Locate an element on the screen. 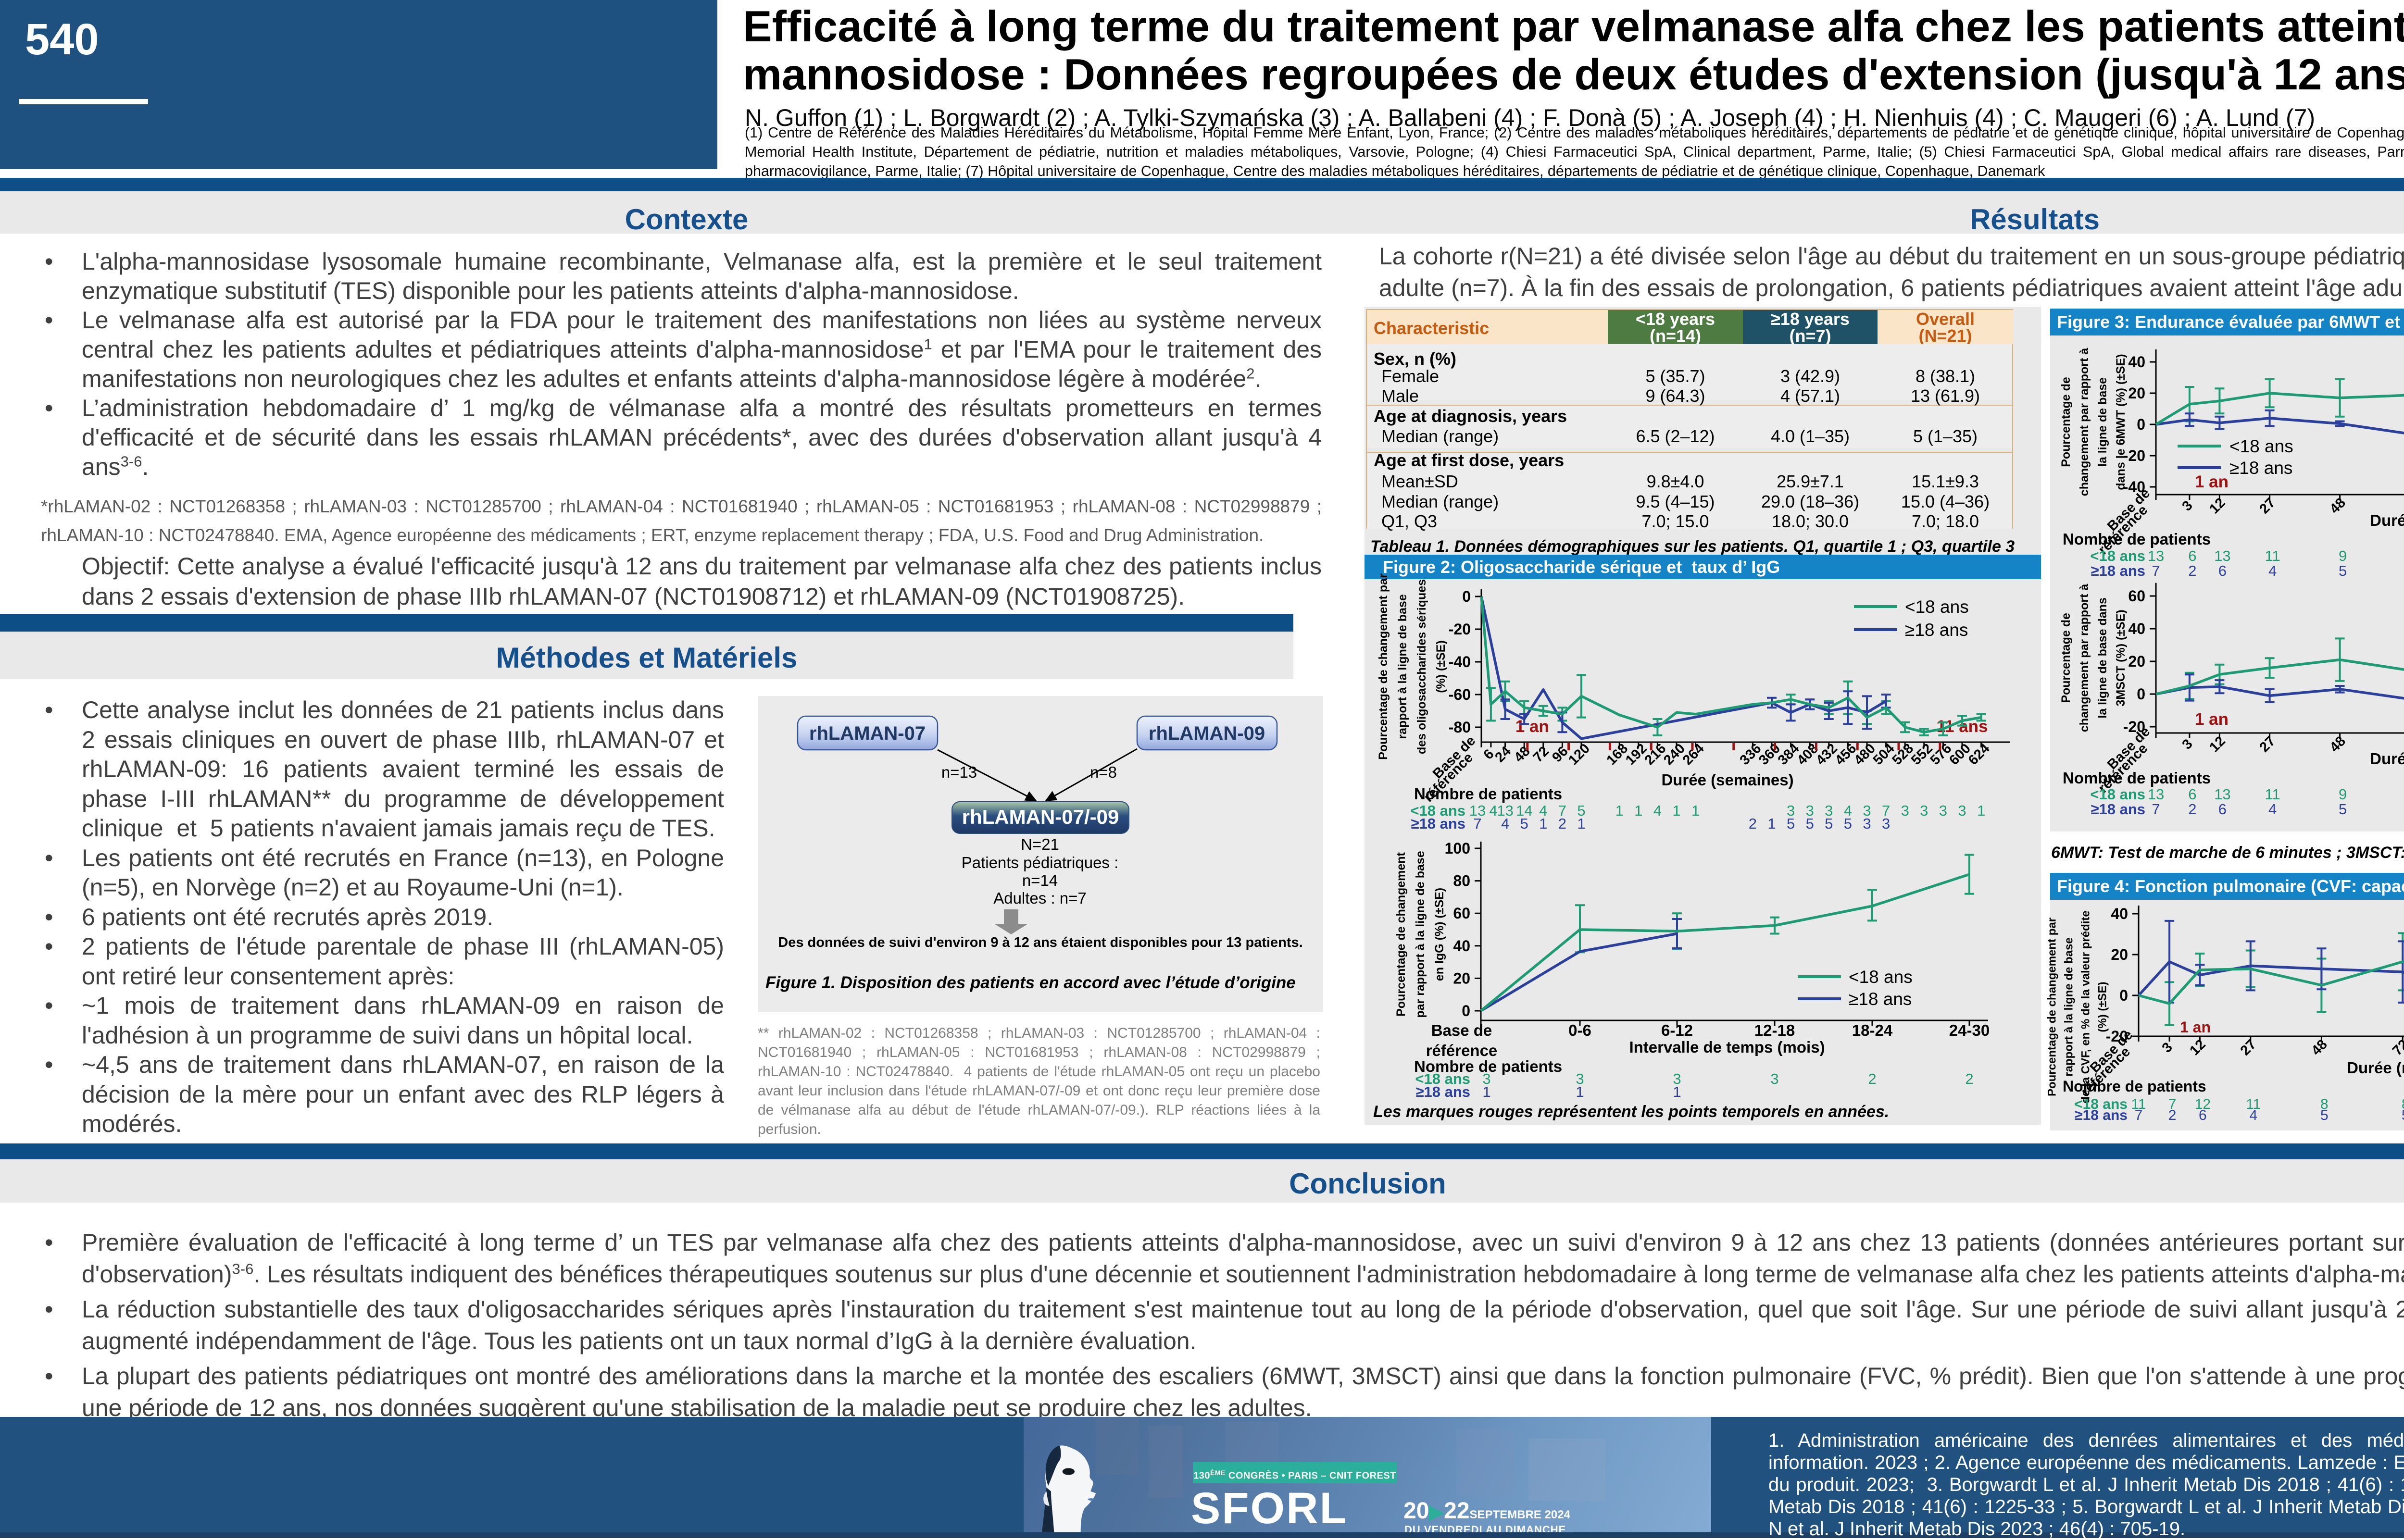 Image resolution: width=2404 pixels, height=1540 pixels. svg-text: la ligne de base dans is located at coordinates (2102, 657).